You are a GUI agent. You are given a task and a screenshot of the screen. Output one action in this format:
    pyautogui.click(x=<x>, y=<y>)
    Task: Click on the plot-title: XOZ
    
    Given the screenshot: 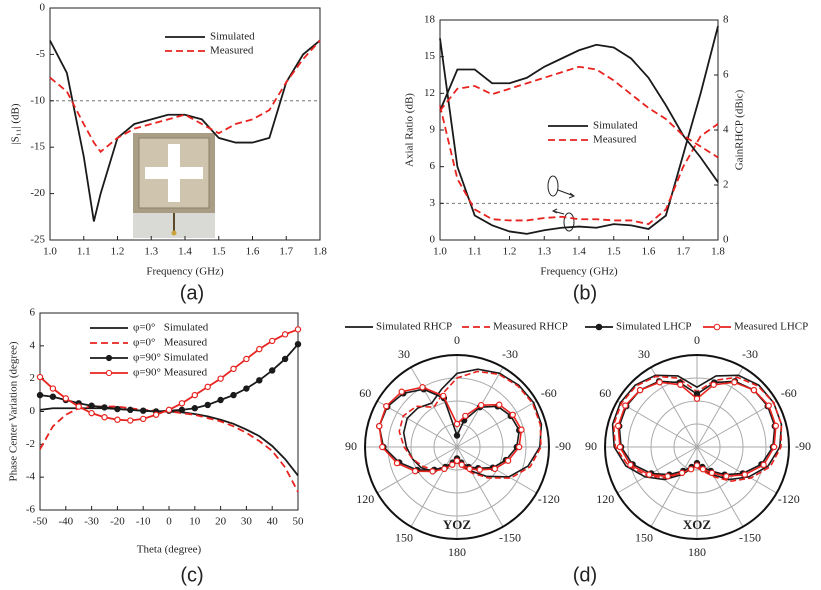 What is the action you would take?
    pyautogui.click(x=697, y=524)
    